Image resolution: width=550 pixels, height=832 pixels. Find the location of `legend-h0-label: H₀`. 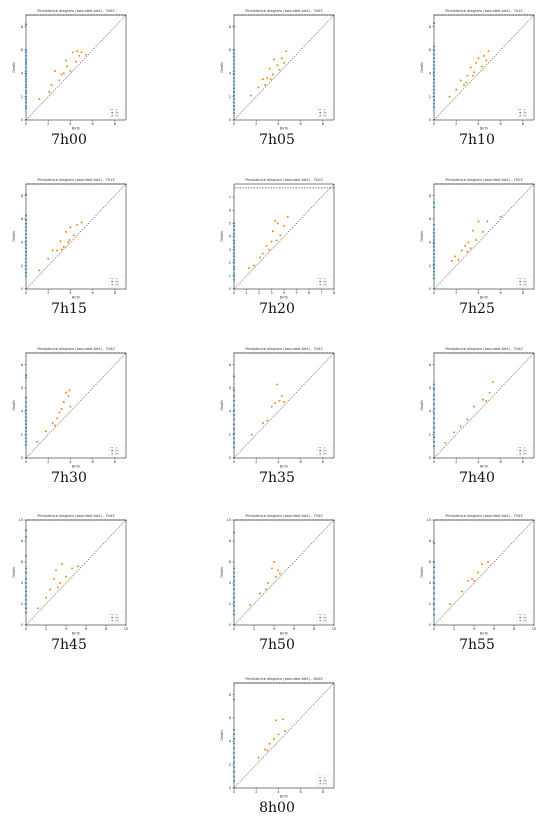

legend-h0-label: H₀ is located at coordinates (117, 282).